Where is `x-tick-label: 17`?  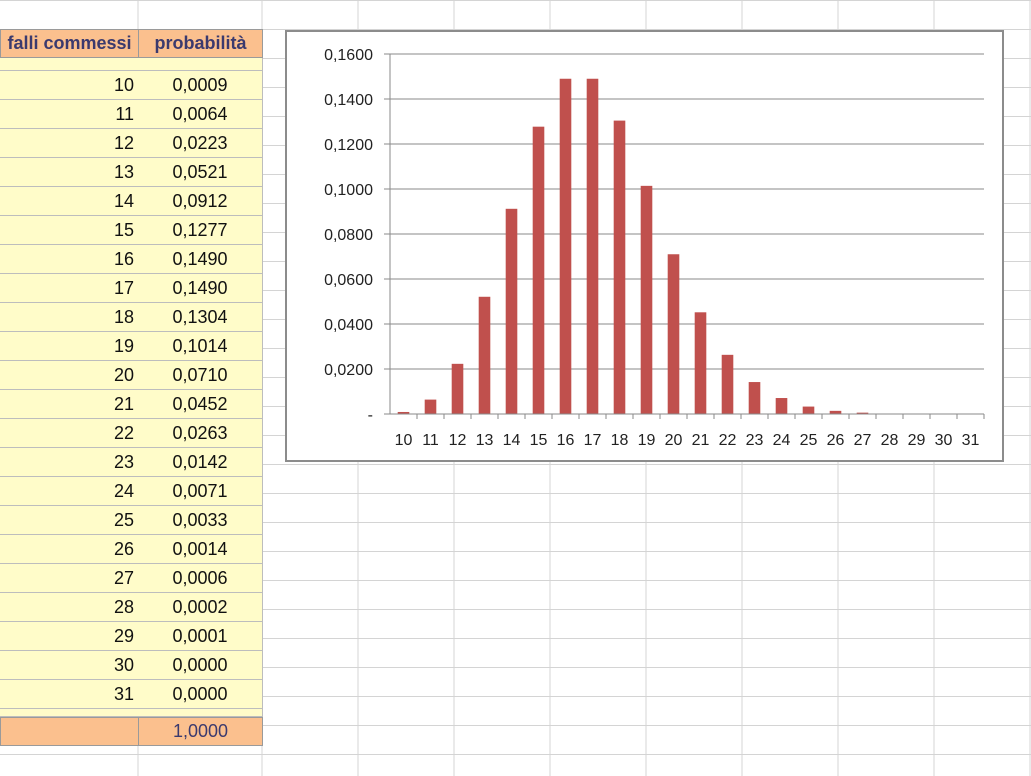
x-tick-label: 17 is located at coordinates (593, 440).